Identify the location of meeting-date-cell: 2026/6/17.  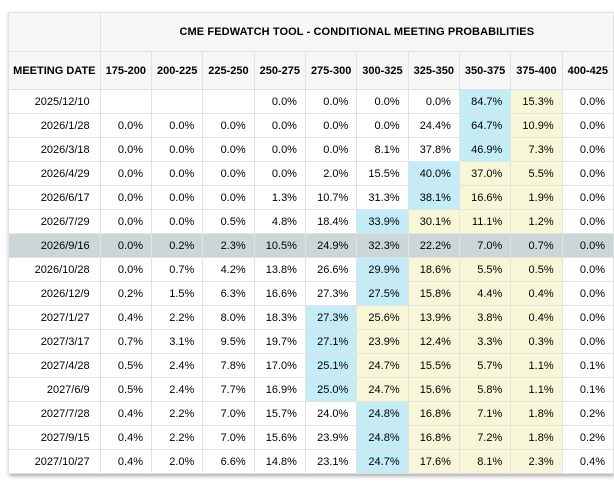
(54, 197).